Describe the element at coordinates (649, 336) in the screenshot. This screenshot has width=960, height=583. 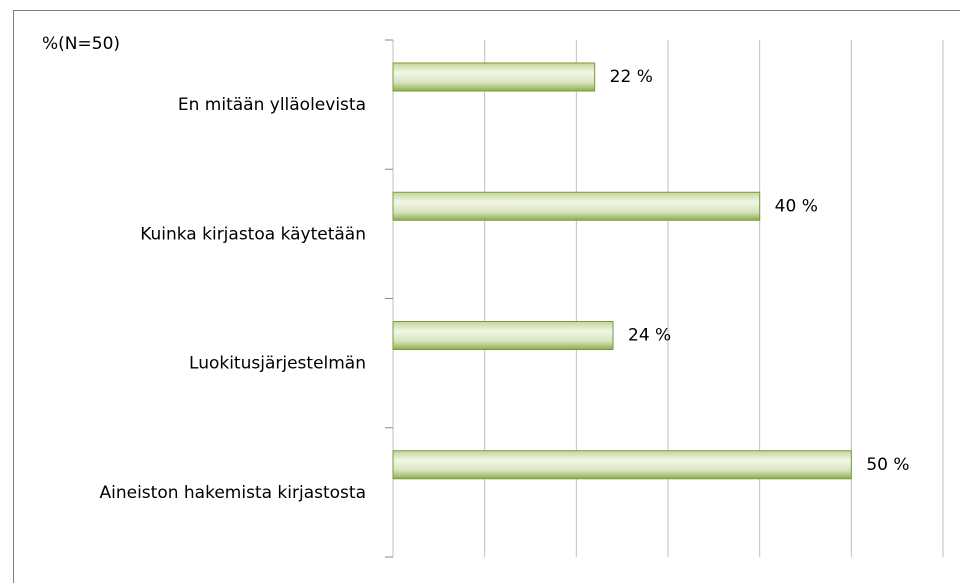
I see `data-label: 24 %` at that location.